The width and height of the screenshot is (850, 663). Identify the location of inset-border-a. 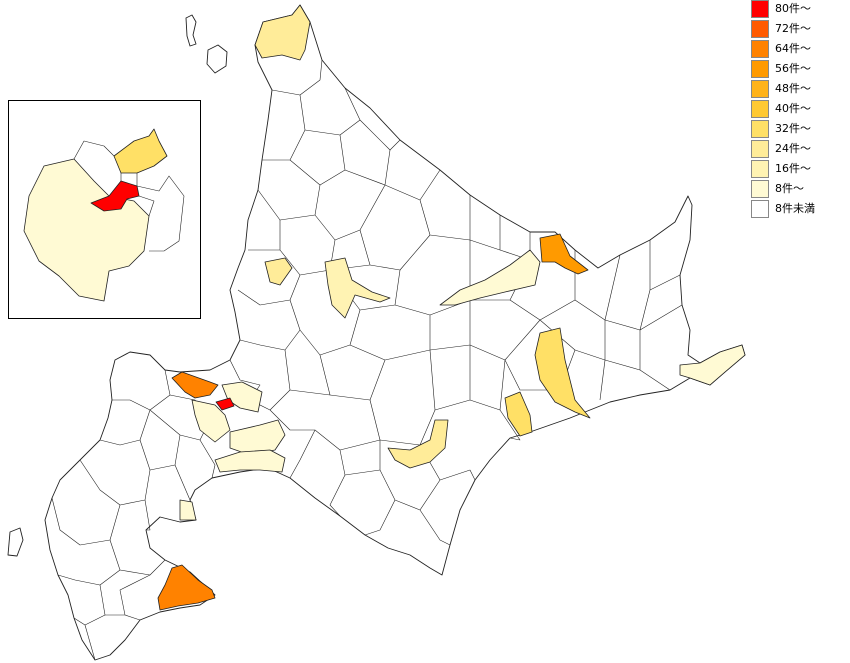
(152, 212).